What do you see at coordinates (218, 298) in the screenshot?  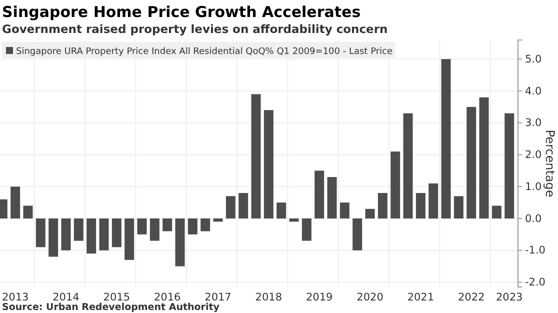 I see `x-tick-label: 2017` at bounding box center [218, 298].